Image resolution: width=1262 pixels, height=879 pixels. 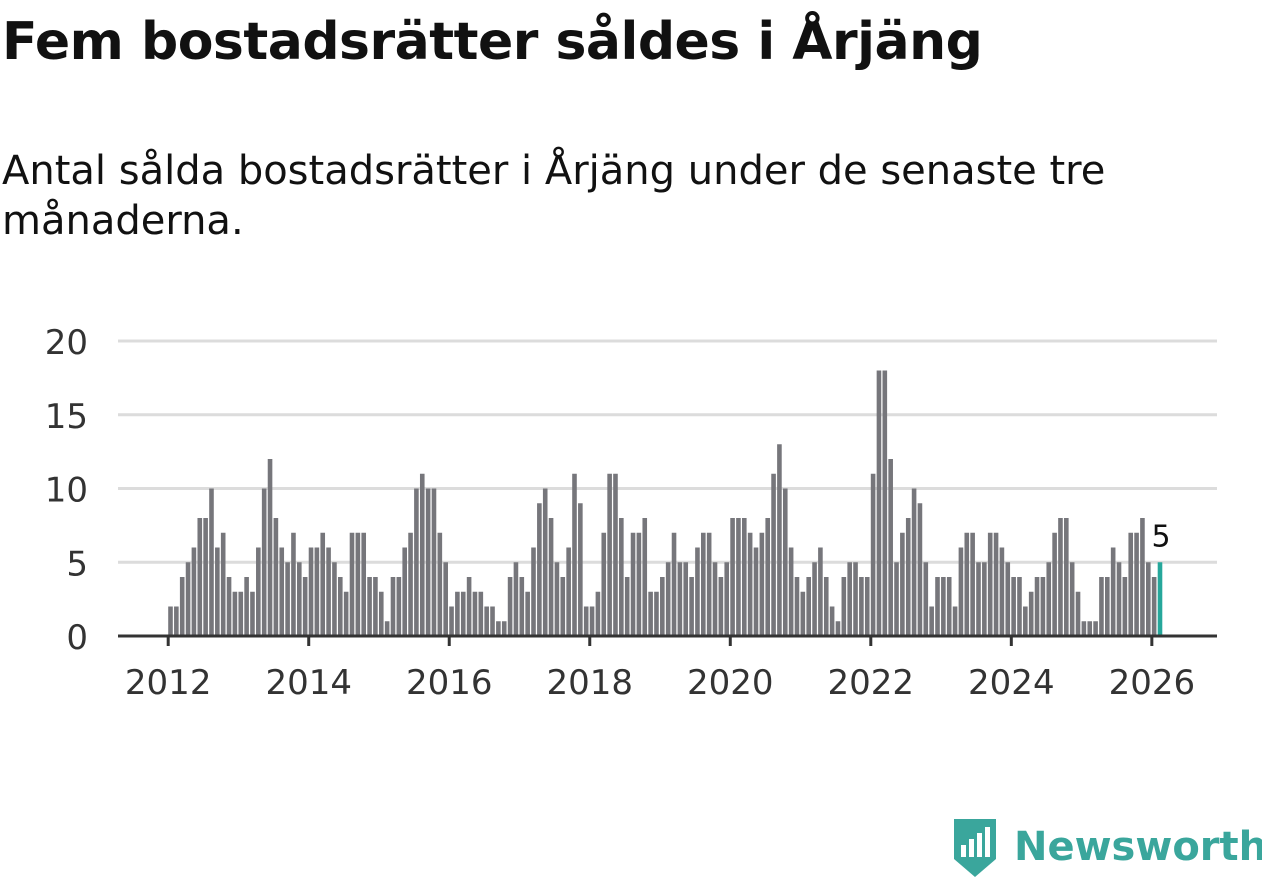 I want to click on x-tick-label: 2022, so click(x=871, y=683).